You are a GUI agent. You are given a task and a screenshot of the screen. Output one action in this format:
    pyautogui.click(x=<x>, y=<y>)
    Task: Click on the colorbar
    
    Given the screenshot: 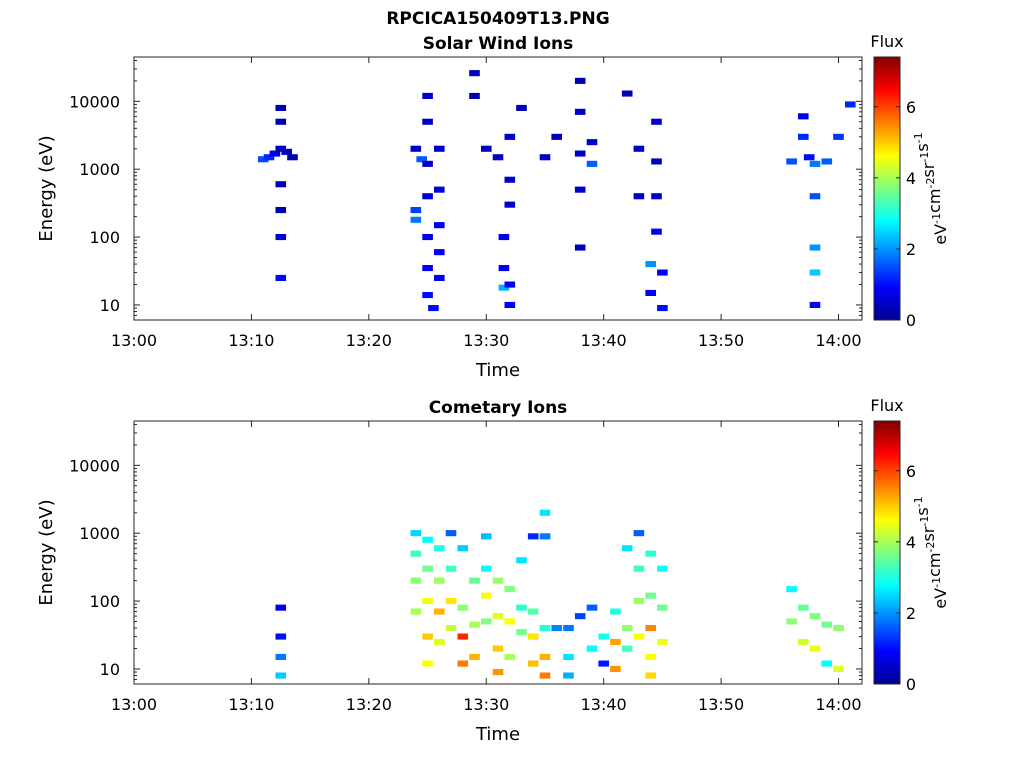 What is the action you would take?
    pyautogui.click(x=887, y=552)
    